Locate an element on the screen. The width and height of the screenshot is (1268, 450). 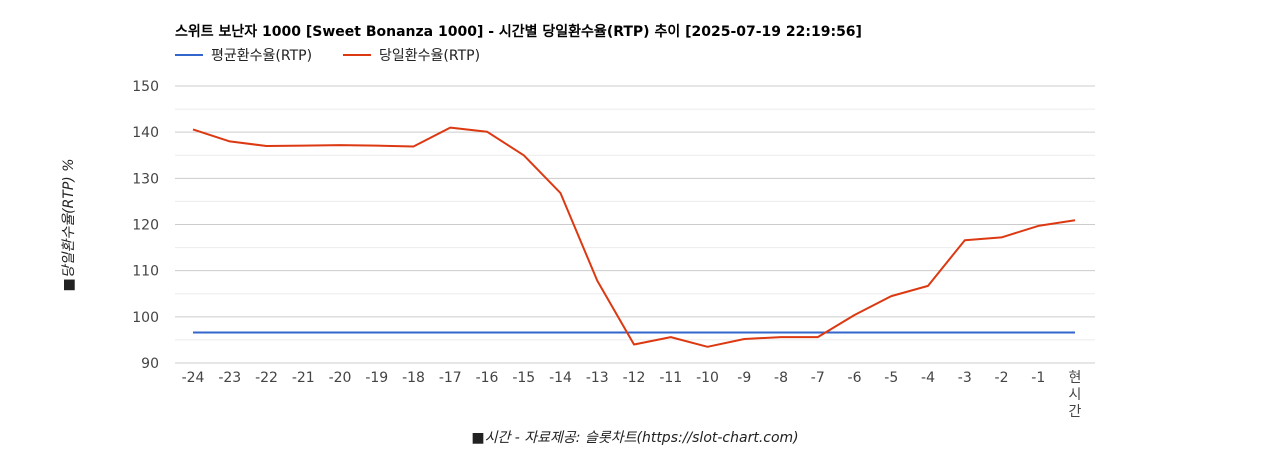
x-tick-label: -13 is located at coordinates (597, 378).